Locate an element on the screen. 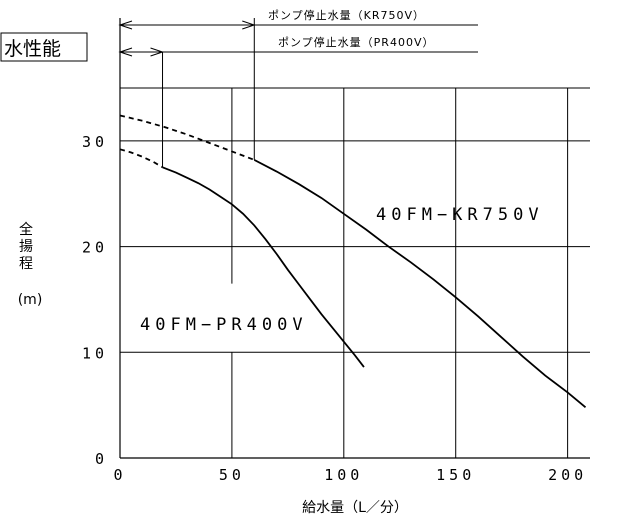  x-axis-title: 給水量（L／分） is located at coordinates (355, 508).